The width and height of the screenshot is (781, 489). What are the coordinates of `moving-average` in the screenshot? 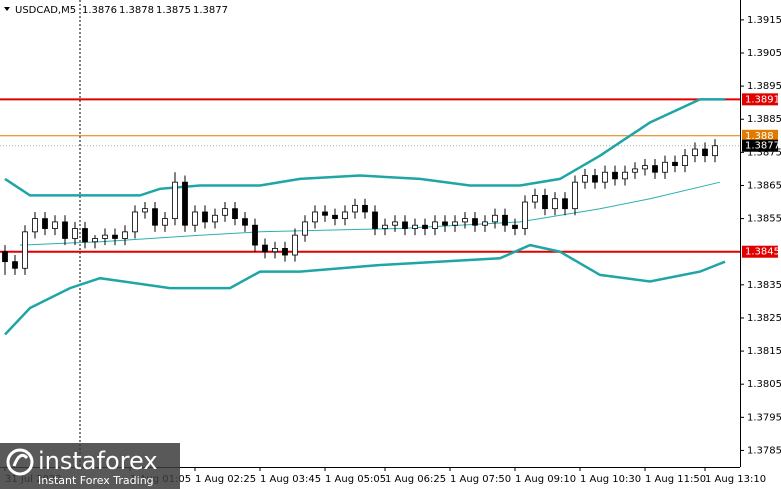 It's located at (370, 213).